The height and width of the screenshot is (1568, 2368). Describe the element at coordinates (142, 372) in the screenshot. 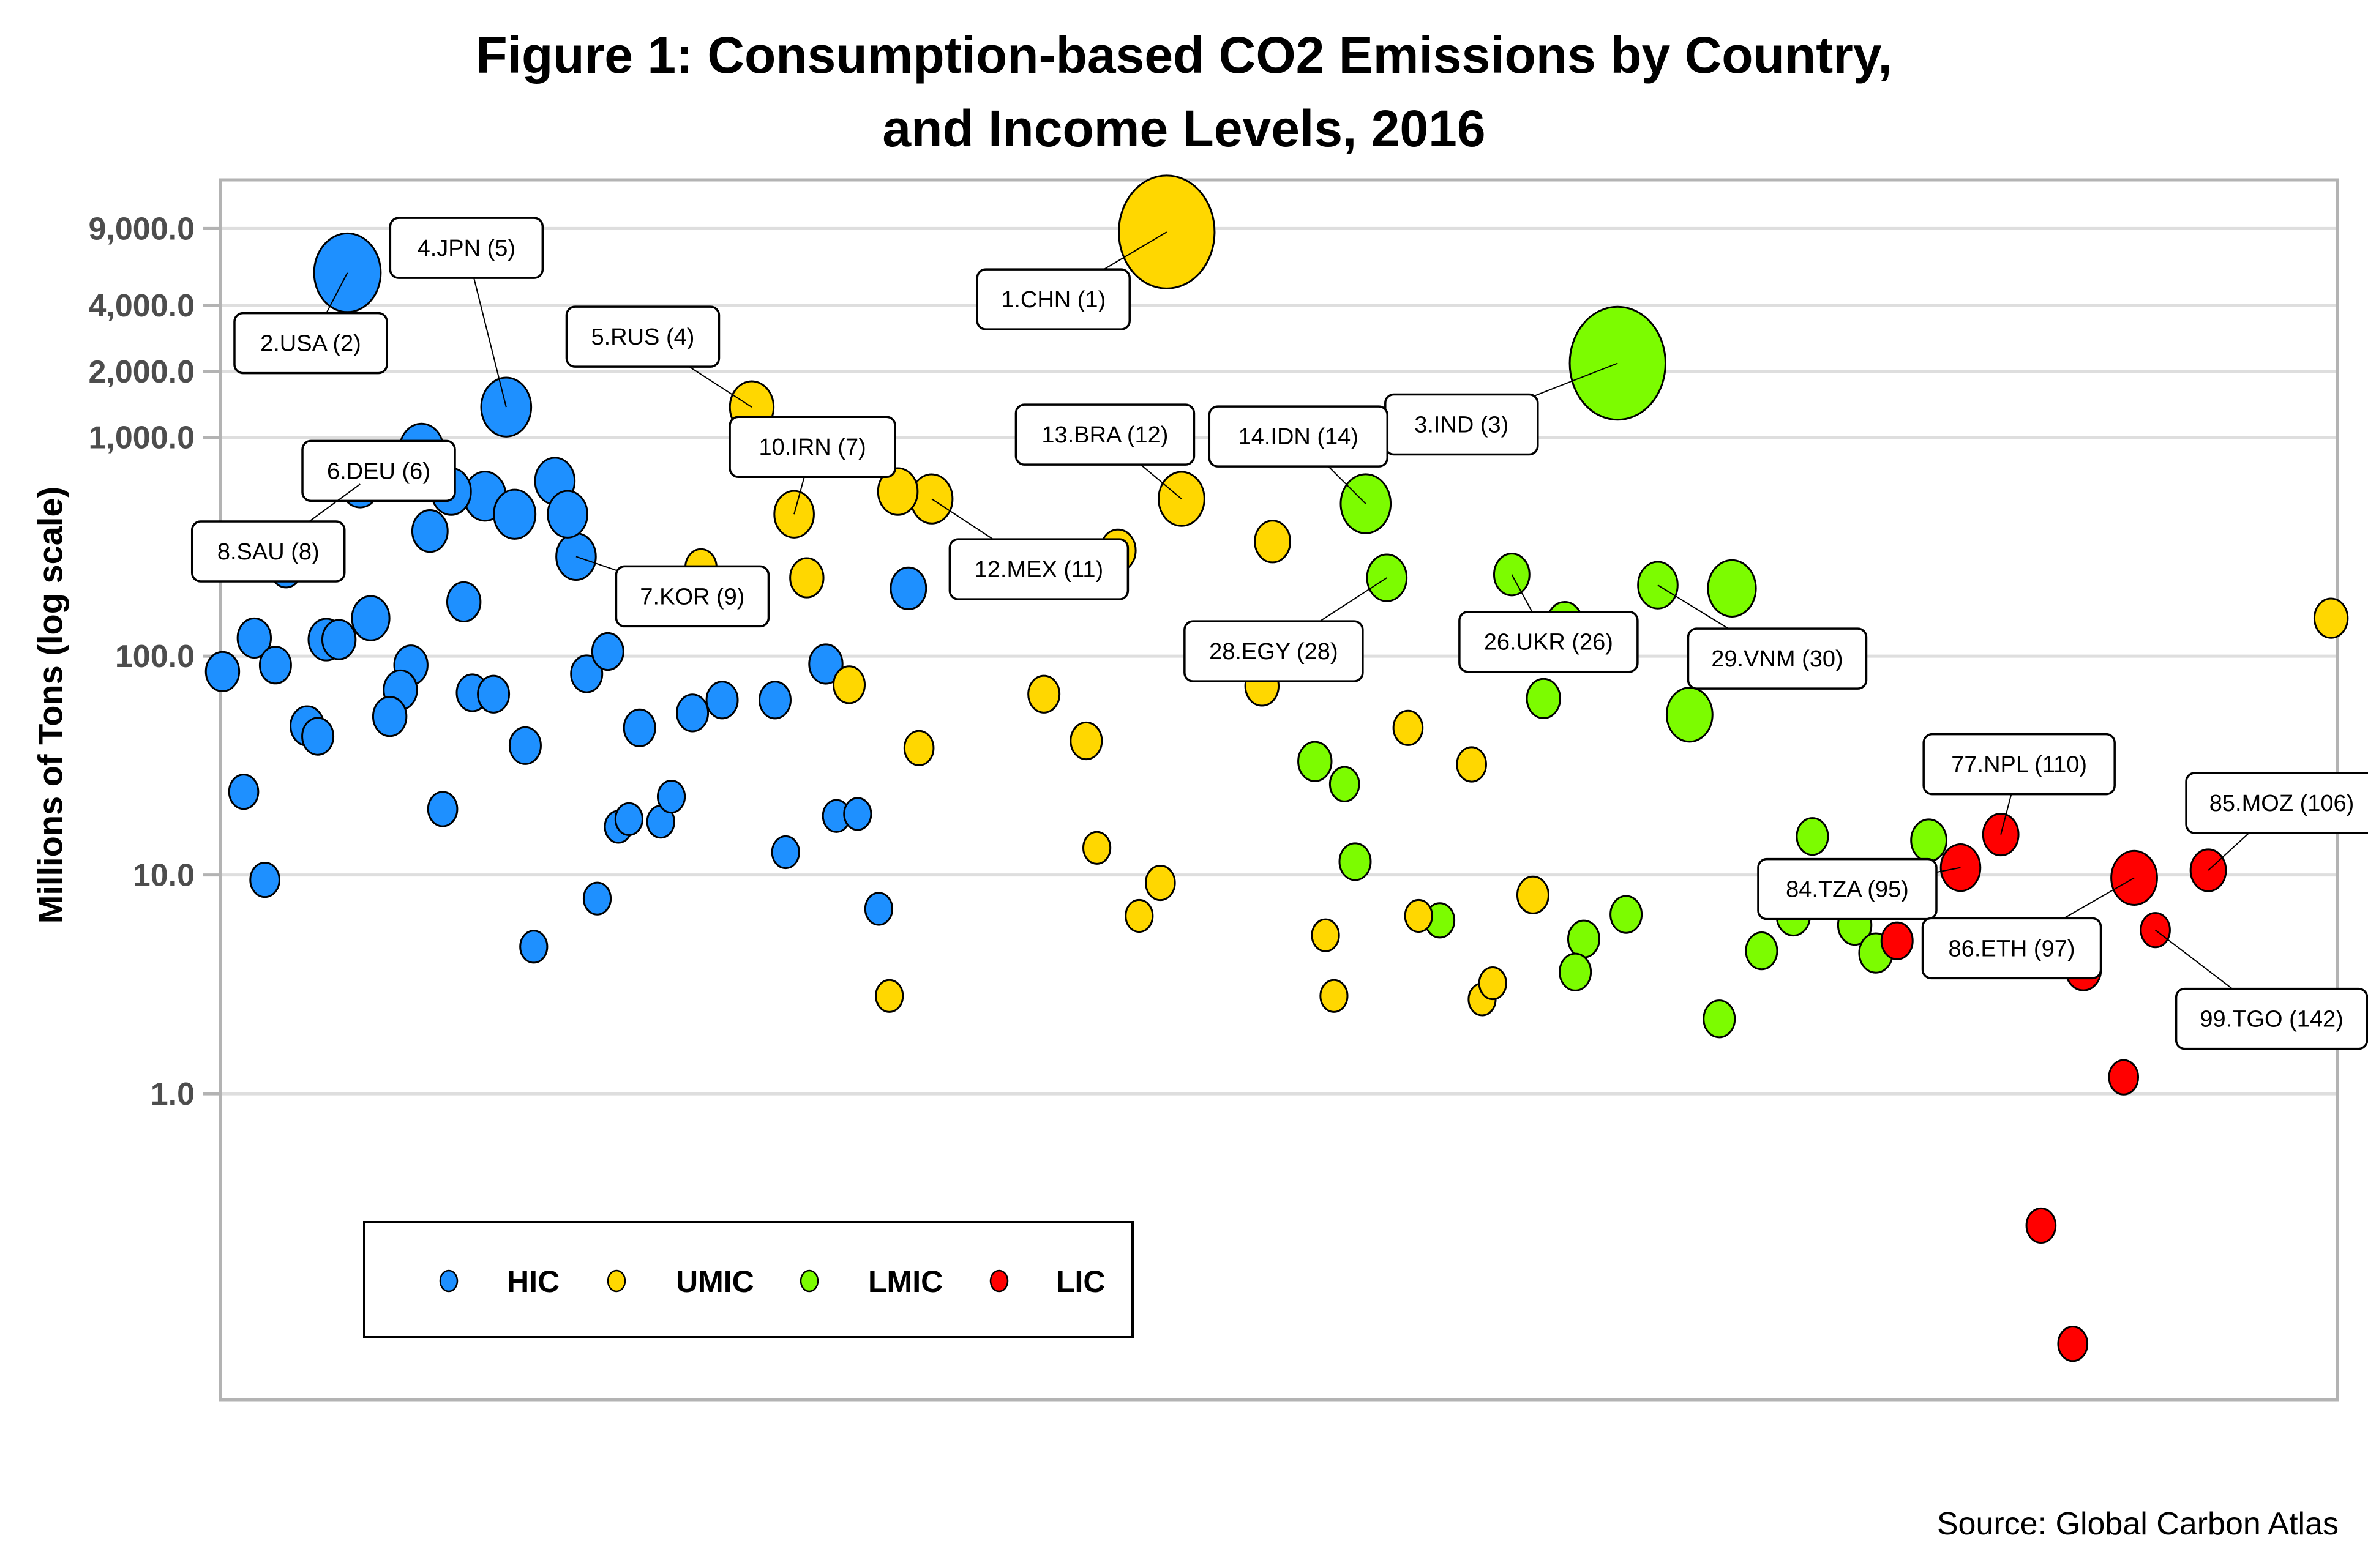

I see `y-tick-label: 2,000.0` at that location.